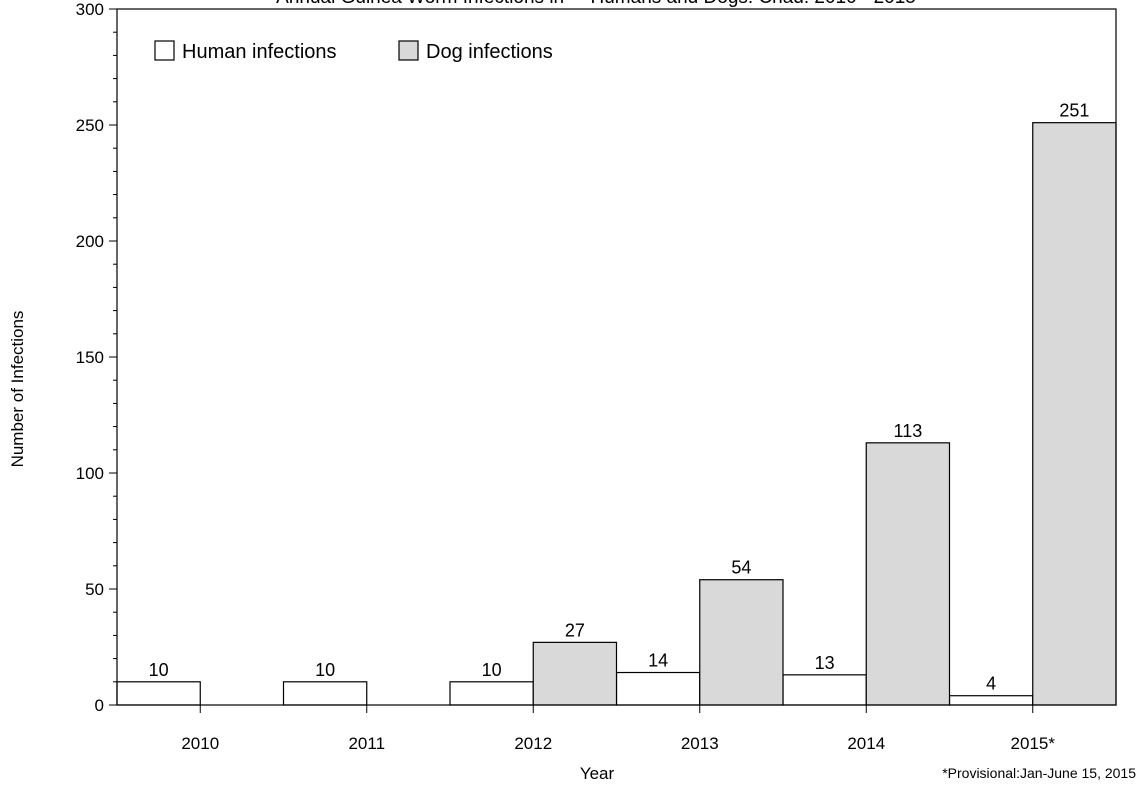 The height and width of the screenshot is (787, 1143). What do you see at coordinates (741, 568) in the screenshot?
I see `dog-data-label-2013: 54` at bounding box center [741, 568].